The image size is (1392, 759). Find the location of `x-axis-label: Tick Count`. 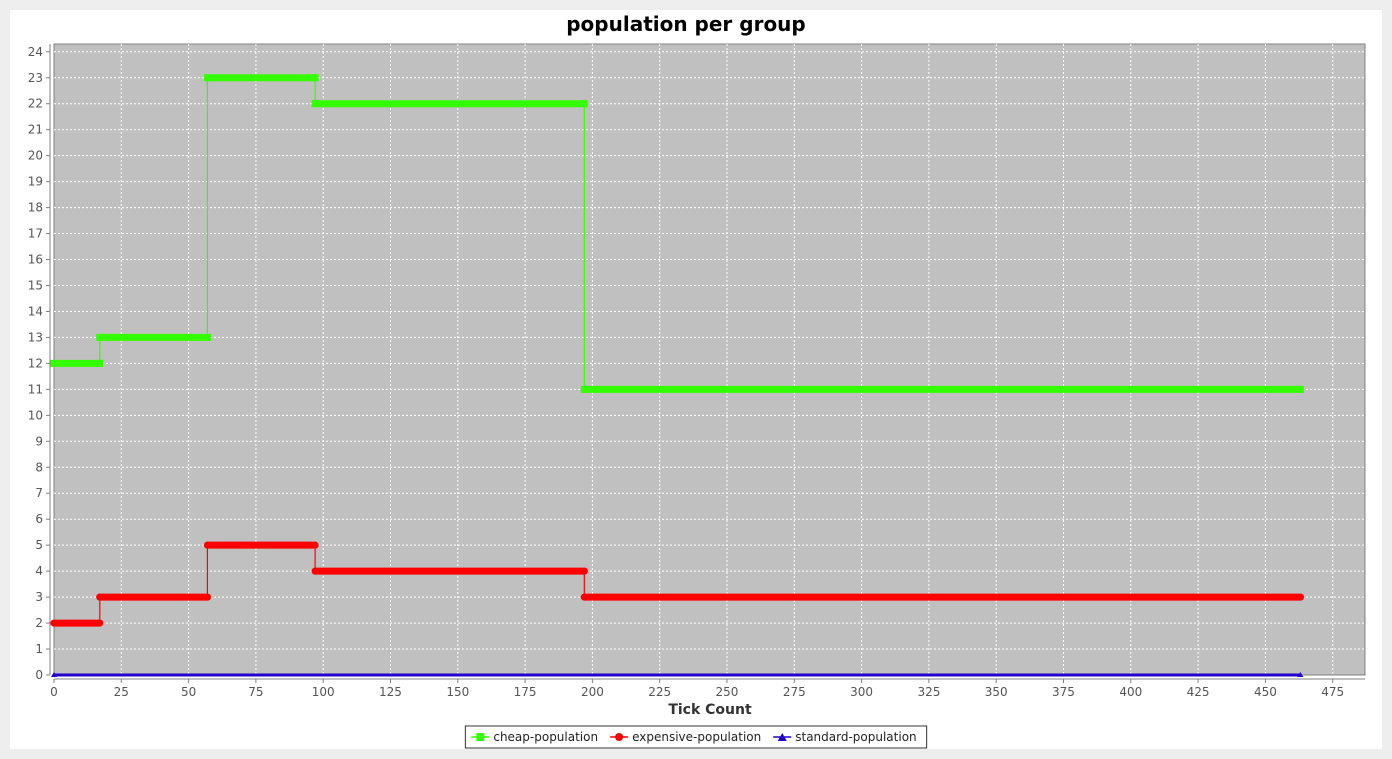

x-axis-label: Tick Count is located at coordinates (710, 710).